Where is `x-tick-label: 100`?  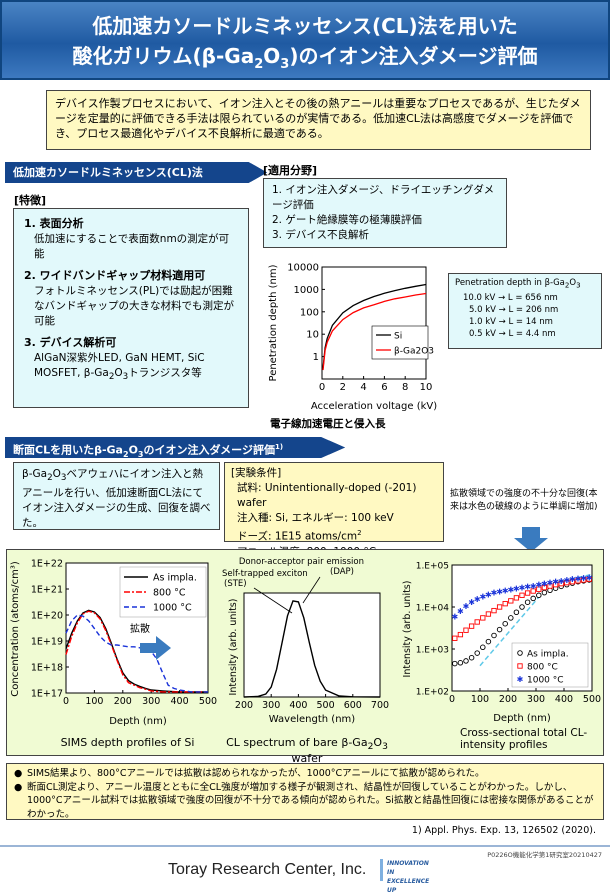 x-tick-label: 100 is located at coordinates (94, 701).